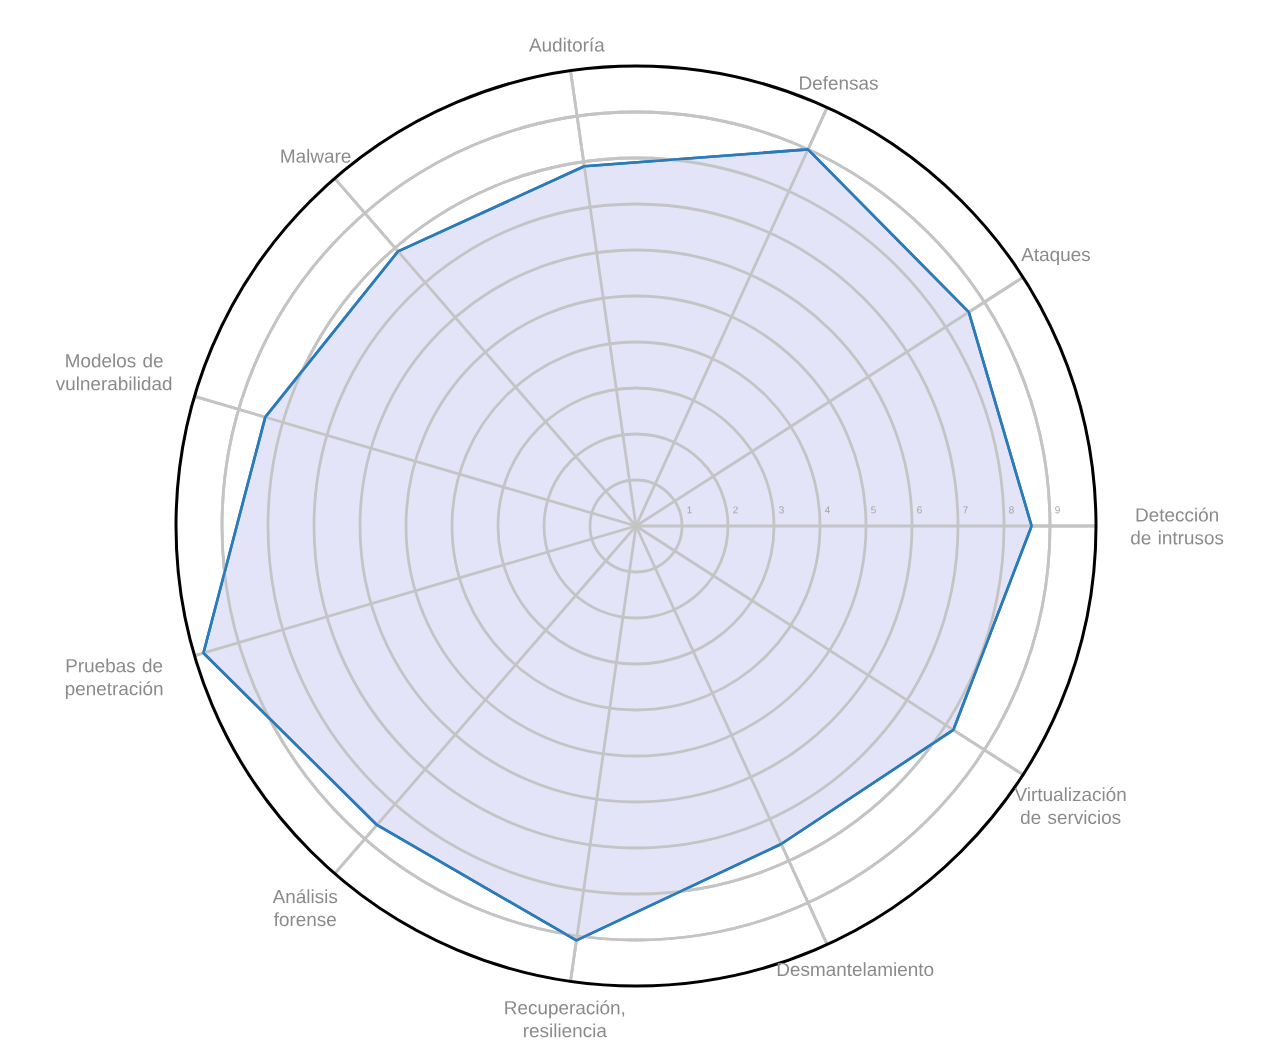 The image size is (1266, 1056). I want to click on spoke-label: Desmantelamiento, so click(855, 969).